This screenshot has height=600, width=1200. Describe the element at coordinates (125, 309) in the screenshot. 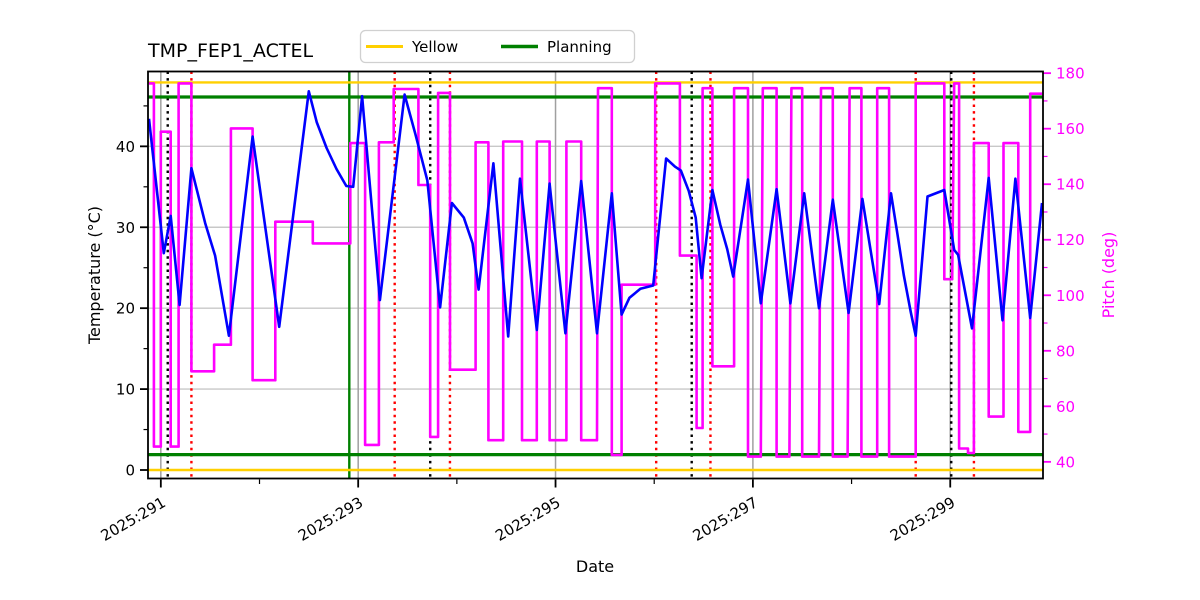

I see `y-left-tick-label: 20` at that location.